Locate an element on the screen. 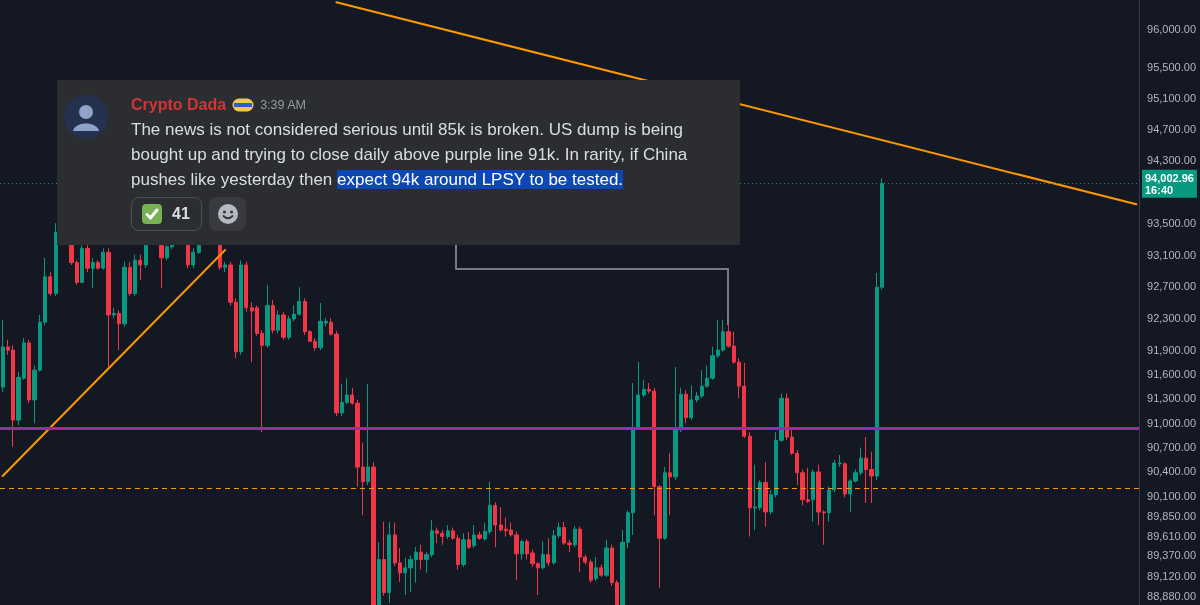  ref-line-label: 94,002.96 16:40 is located at coordinates (1169, 183).